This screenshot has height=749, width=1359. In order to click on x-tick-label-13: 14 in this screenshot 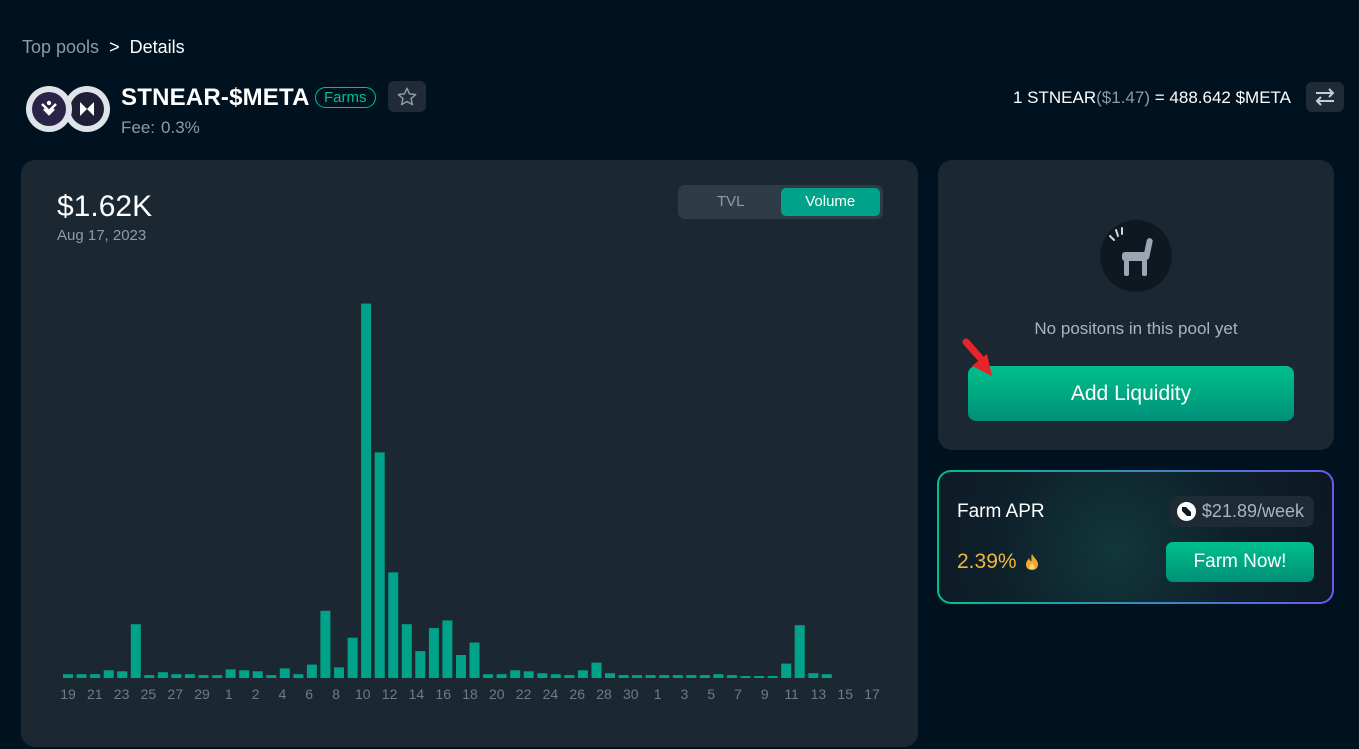, I will do `click(417, 694)`.